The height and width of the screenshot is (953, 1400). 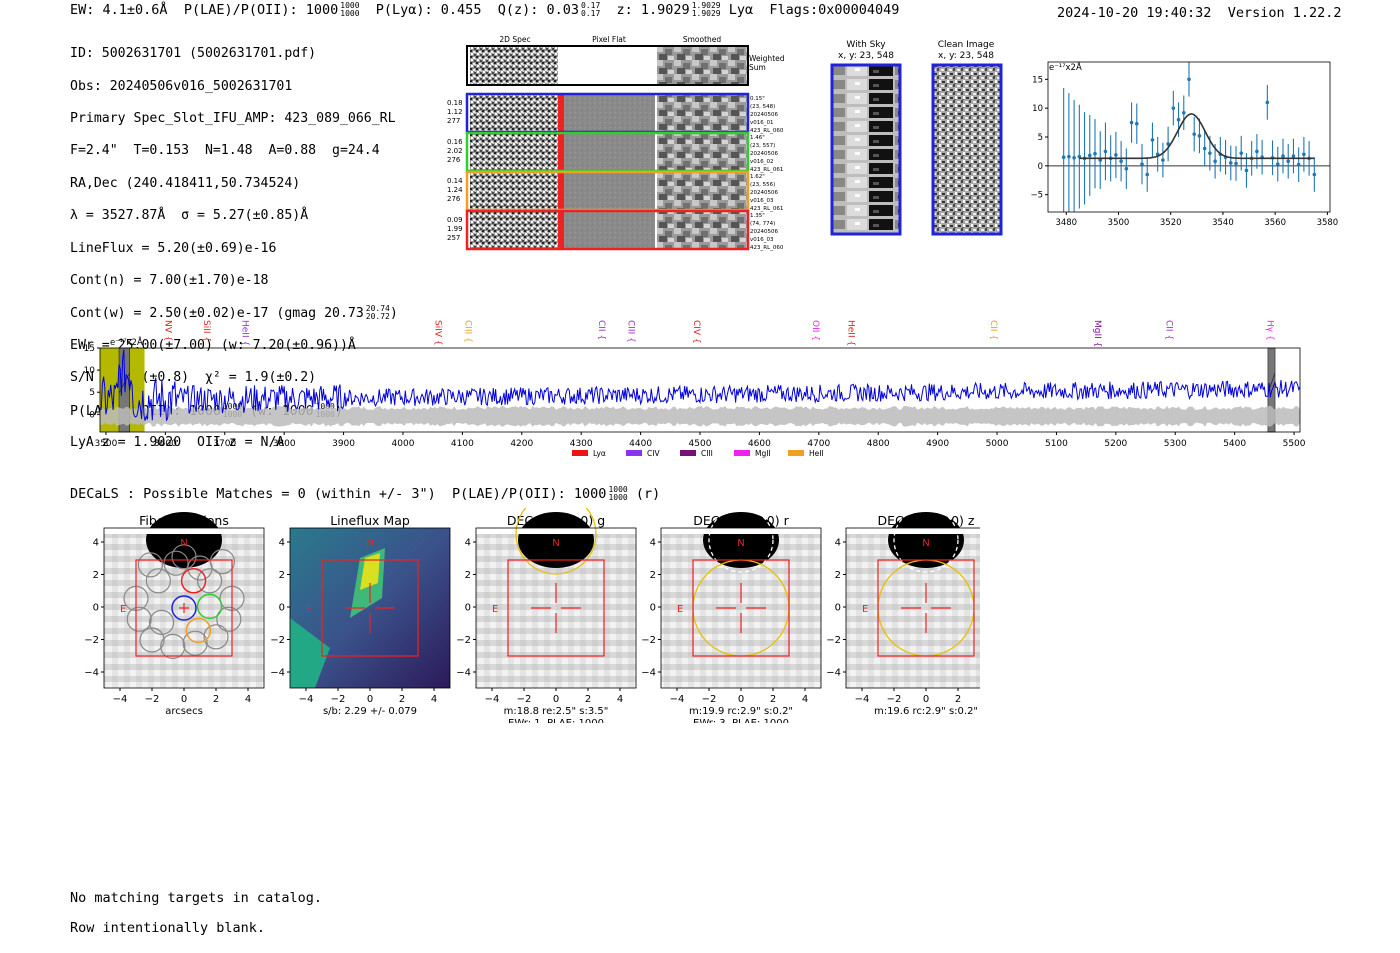 What do you see at coordinates (1037, 80) in the screenshot?
I see `y-tick-label: 15` at bounding box center [1037, 80].